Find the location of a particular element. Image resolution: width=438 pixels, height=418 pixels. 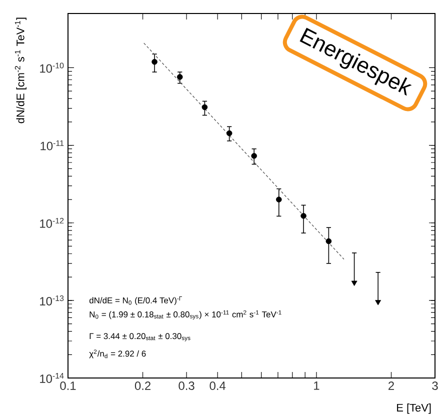

x-tick-label: 0.2 is located at coordinates (142, 386).